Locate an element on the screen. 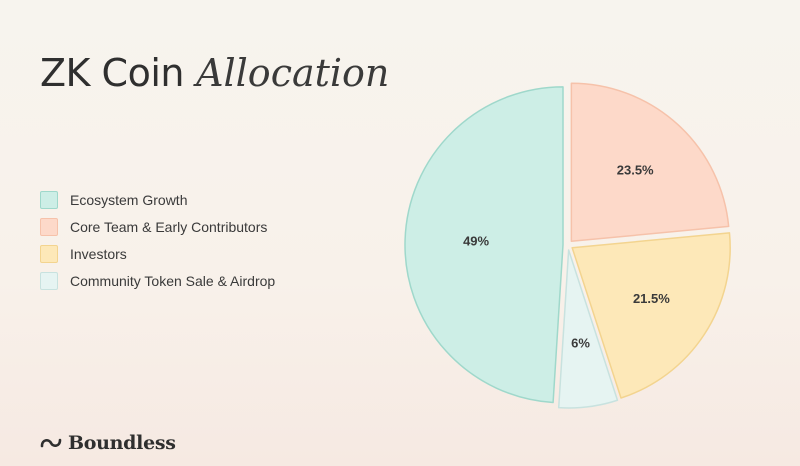 This screenshot has width=800, height=466. boundless-logo-icon is located at coordinates (51, 443).